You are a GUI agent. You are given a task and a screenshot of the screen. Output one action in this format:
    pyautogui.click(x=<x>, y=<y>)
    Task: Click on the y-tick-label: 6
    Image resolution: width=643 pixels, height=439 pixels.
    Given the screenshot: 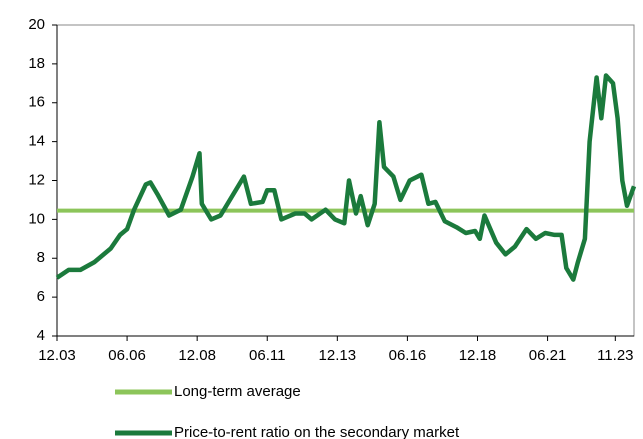 What is the action you would take?
    pyautogui.click(x=41, y=296)
    